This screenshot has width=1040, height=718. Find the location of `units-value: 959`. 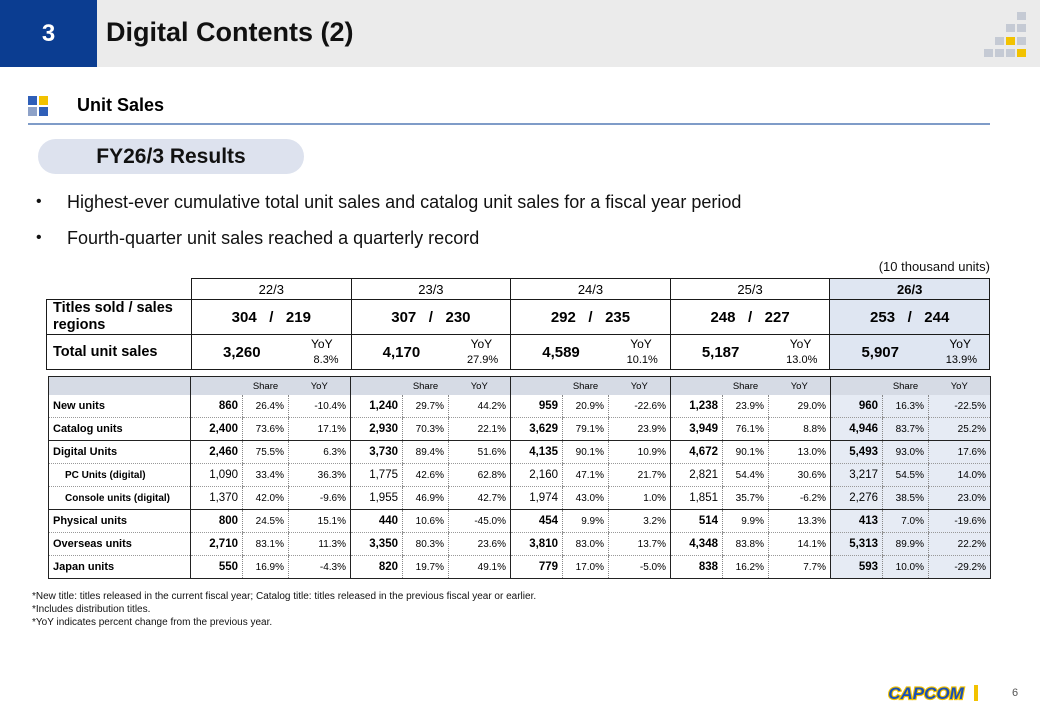

units-value: 959 is located at coordinates (536, 406).